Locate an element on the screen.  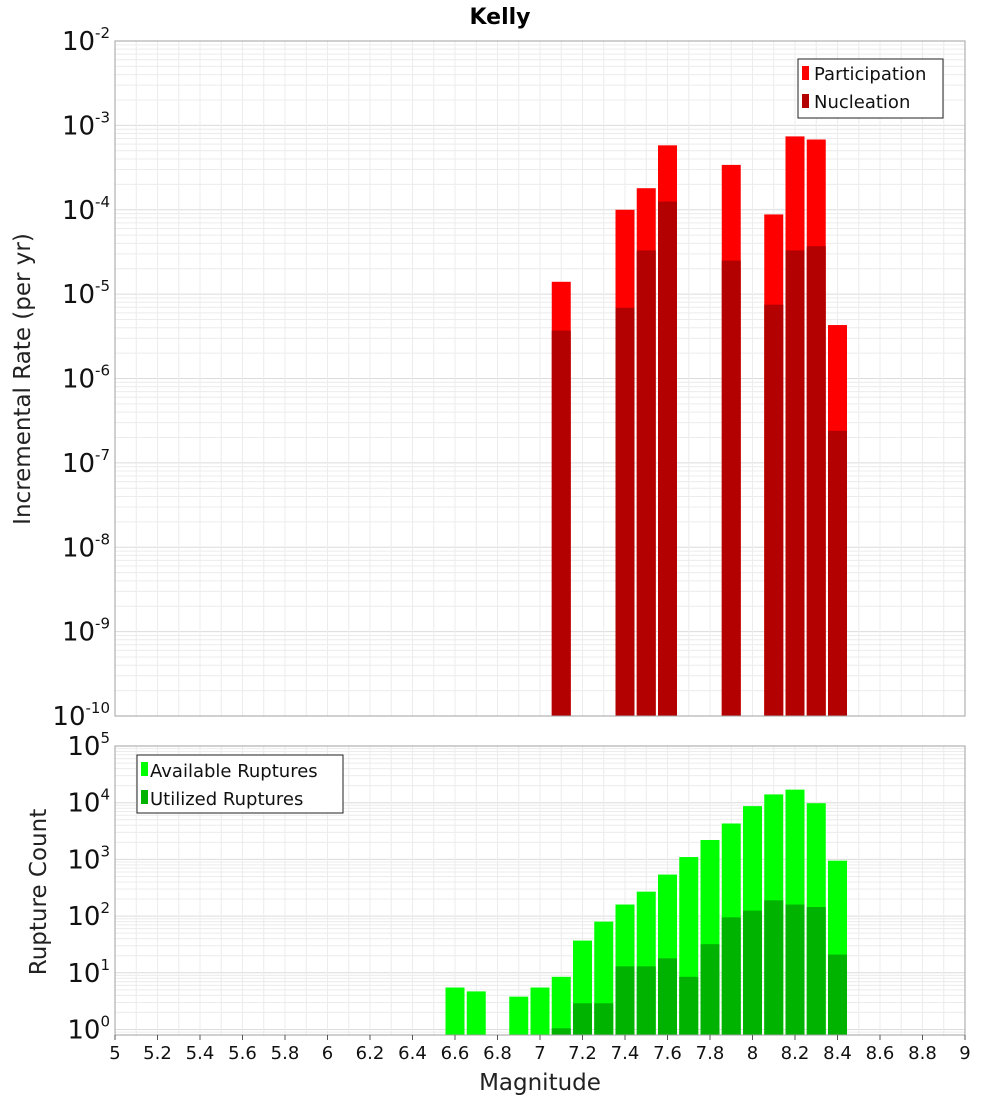
x-tick-label: 7.2 is located at coordinates (582, 1053).